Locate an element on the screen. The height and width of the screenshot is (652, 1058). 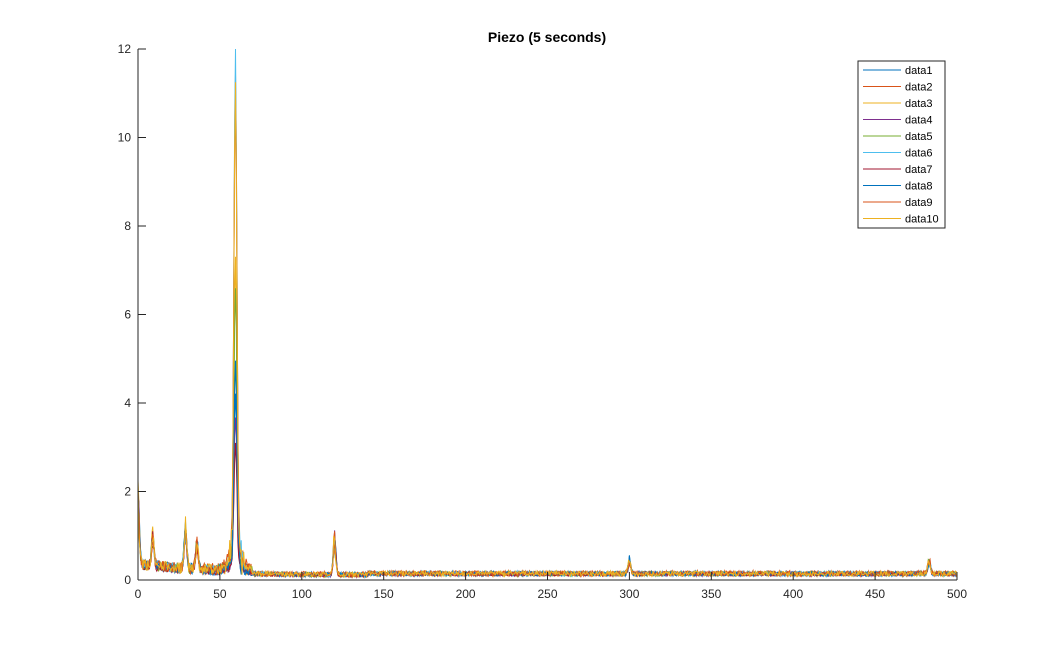
legend-label-data3: data3 is located at coordinates (919, 104).